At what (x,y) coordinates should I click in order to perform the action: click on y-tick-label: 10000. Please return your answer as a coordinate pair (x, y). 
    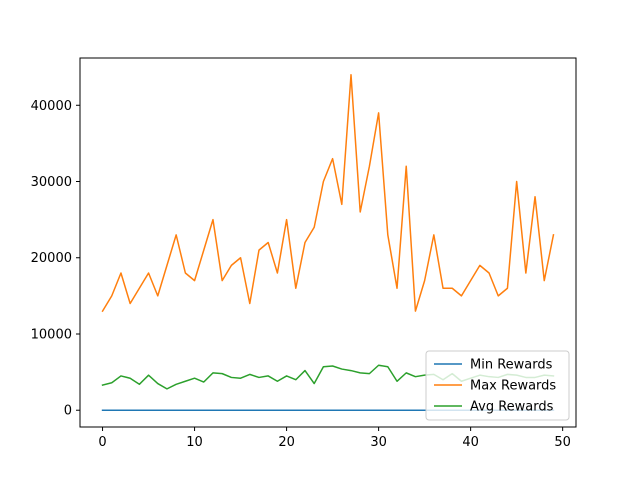
    Looking at the image, I should click on (51, 334).